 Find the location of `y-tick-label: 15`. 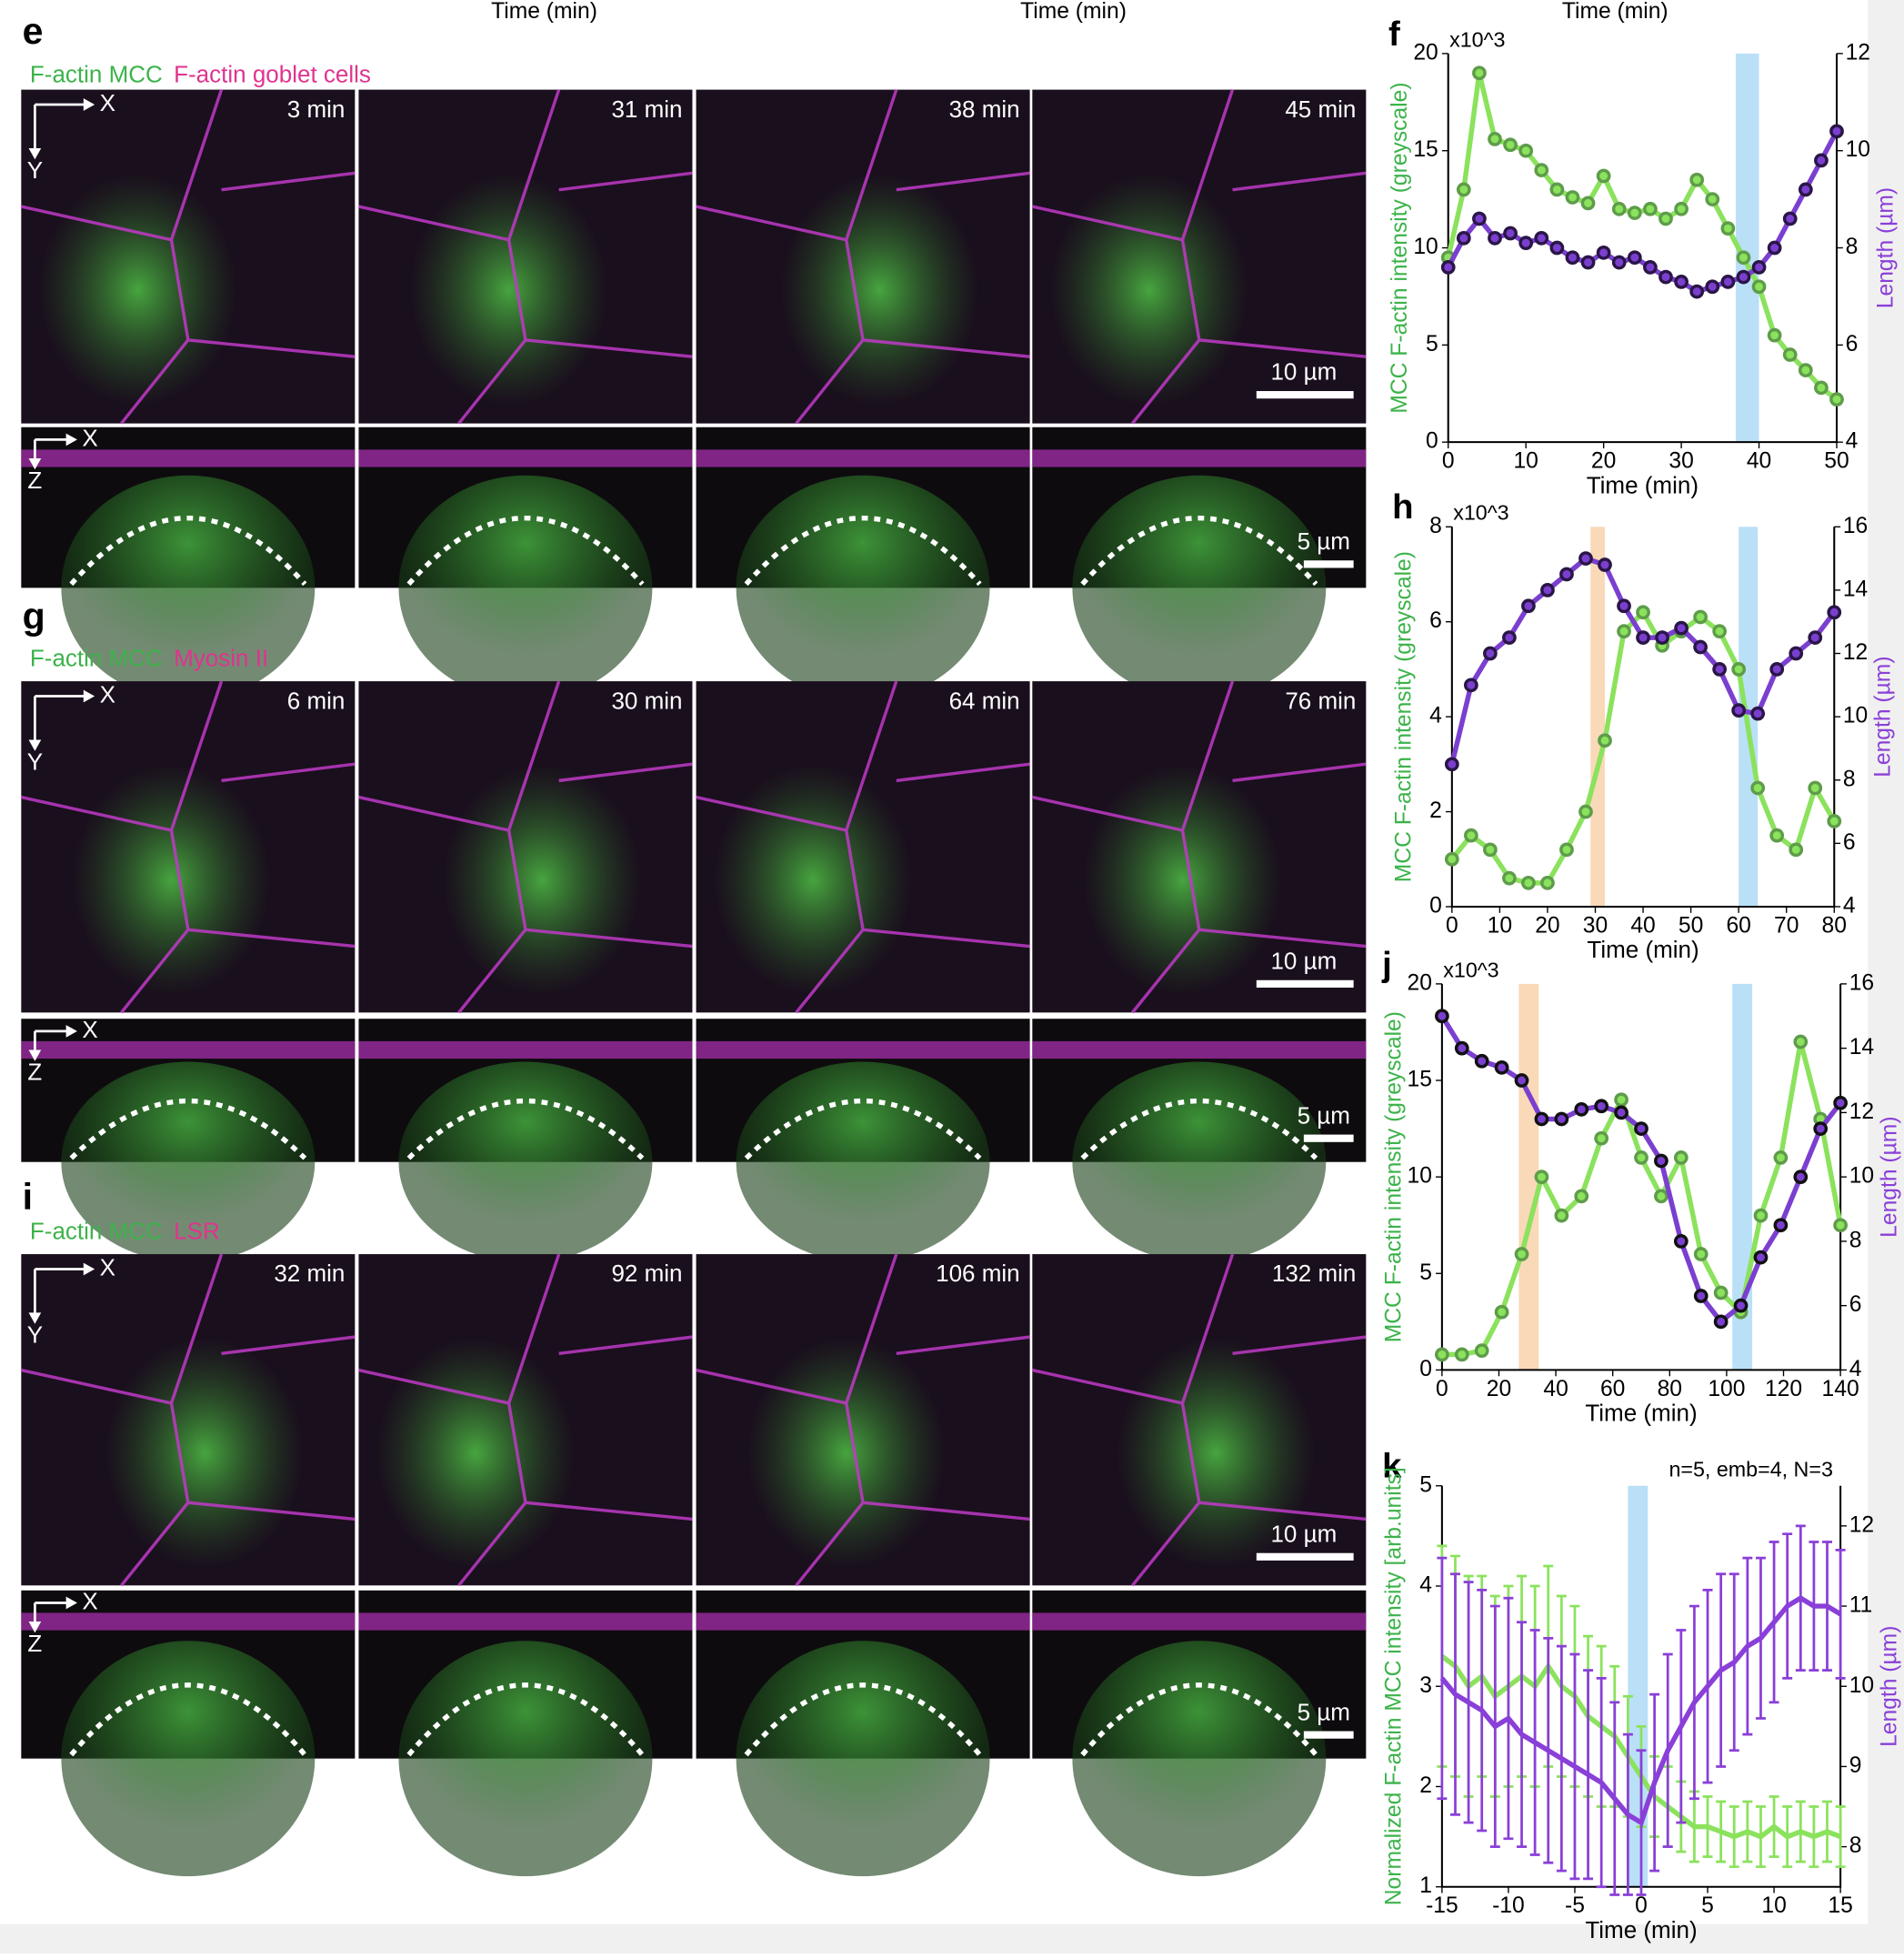

y-tick-label: 15 is located at coordinates (1425, 149).